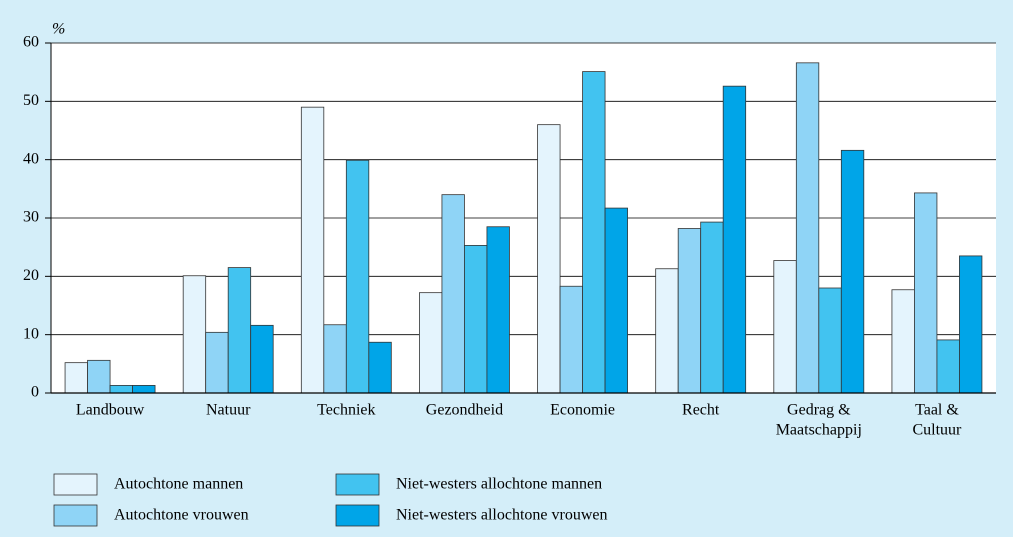  Describe the element at coordinates (937, 410) in the screenshot. I see `x-tick-label: Taal &` at that location.